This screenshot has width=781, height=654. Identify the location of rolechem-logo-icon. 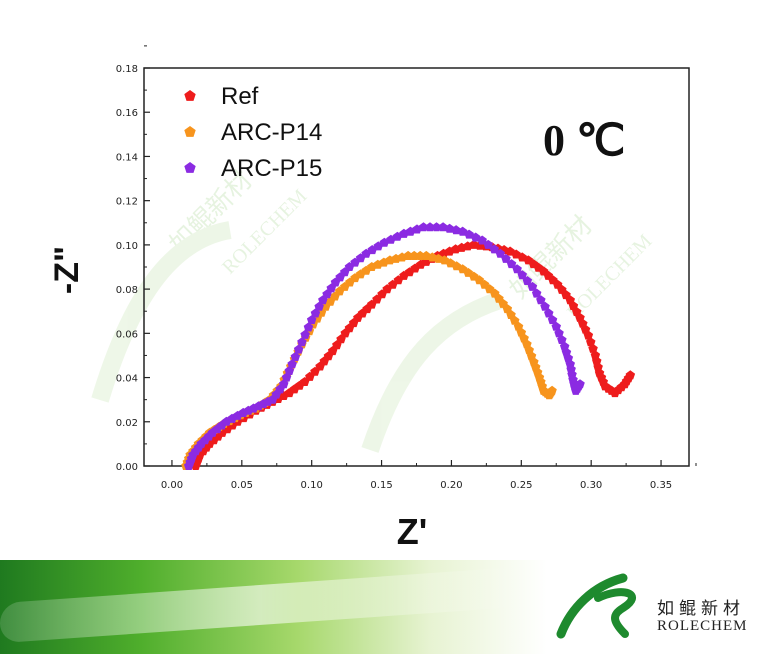
(596, 606).